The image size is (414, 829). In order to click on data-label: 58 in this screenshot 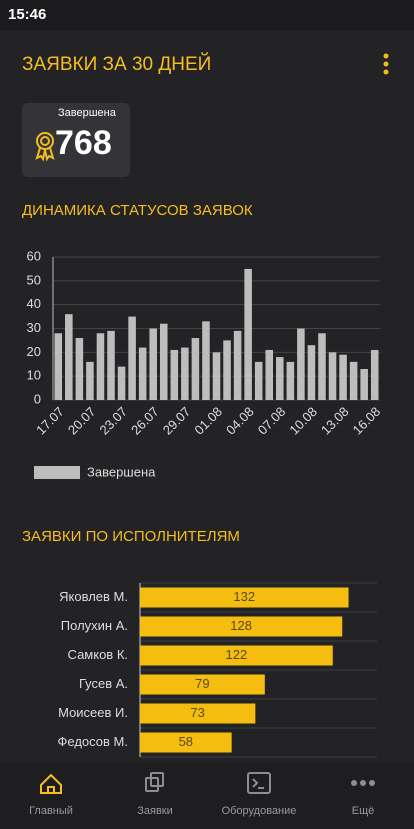, I will do `click(186, 741)`.